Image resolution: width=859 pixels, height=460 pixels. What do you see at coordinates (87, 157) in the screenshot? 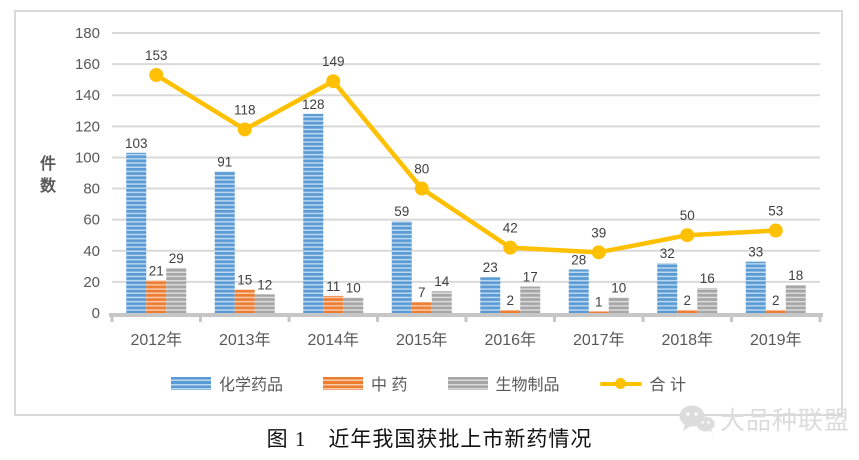
I see `y-tick-label: 100` at bounding box center [87, 157].